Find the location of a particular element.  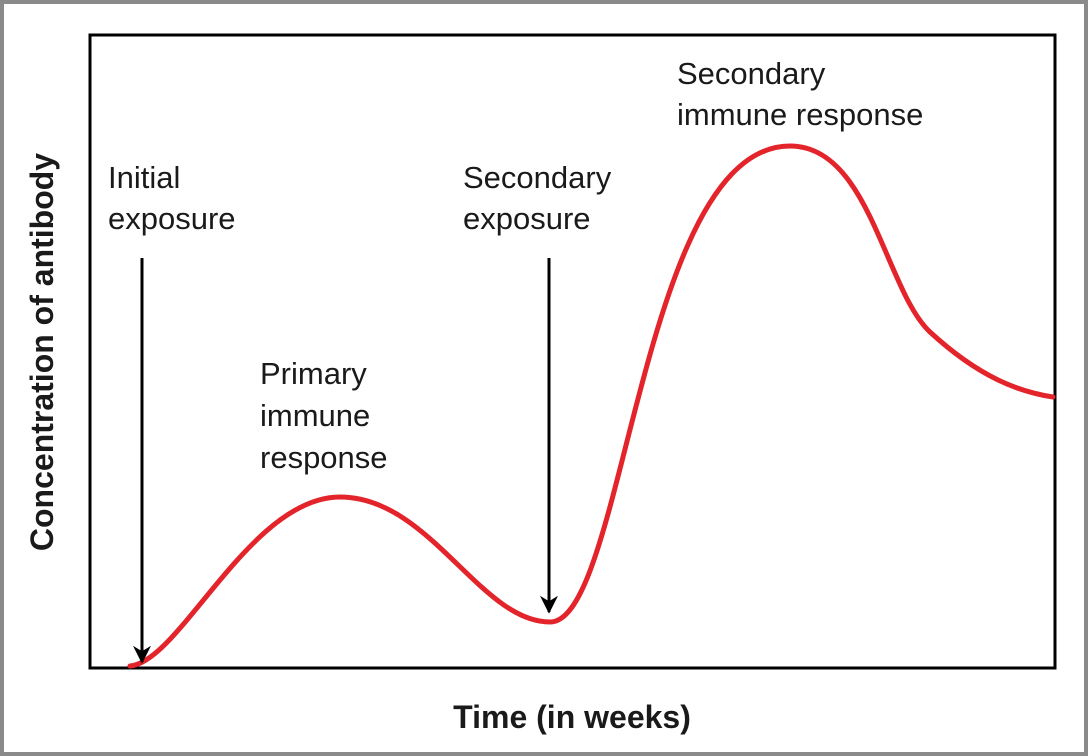

annotation-line: response is located at coordinates (324, 457).